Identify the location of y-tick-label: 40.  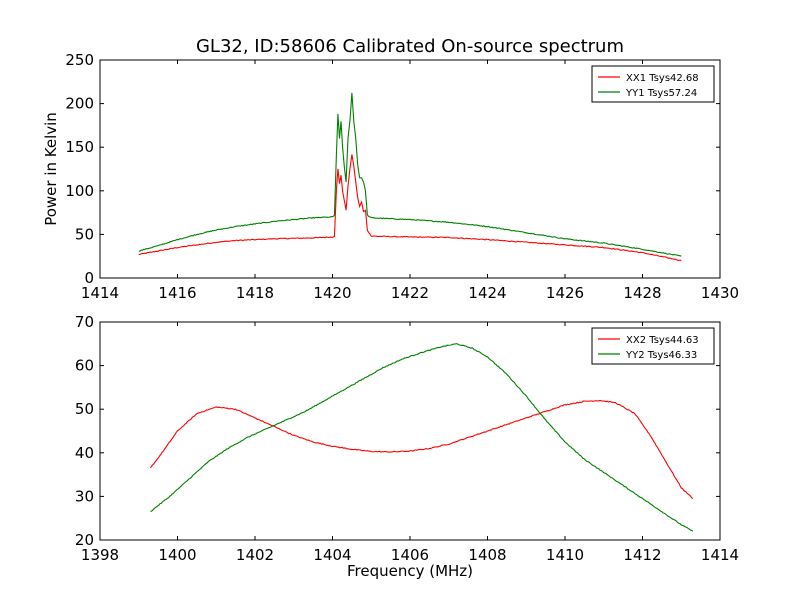
(84, 453).